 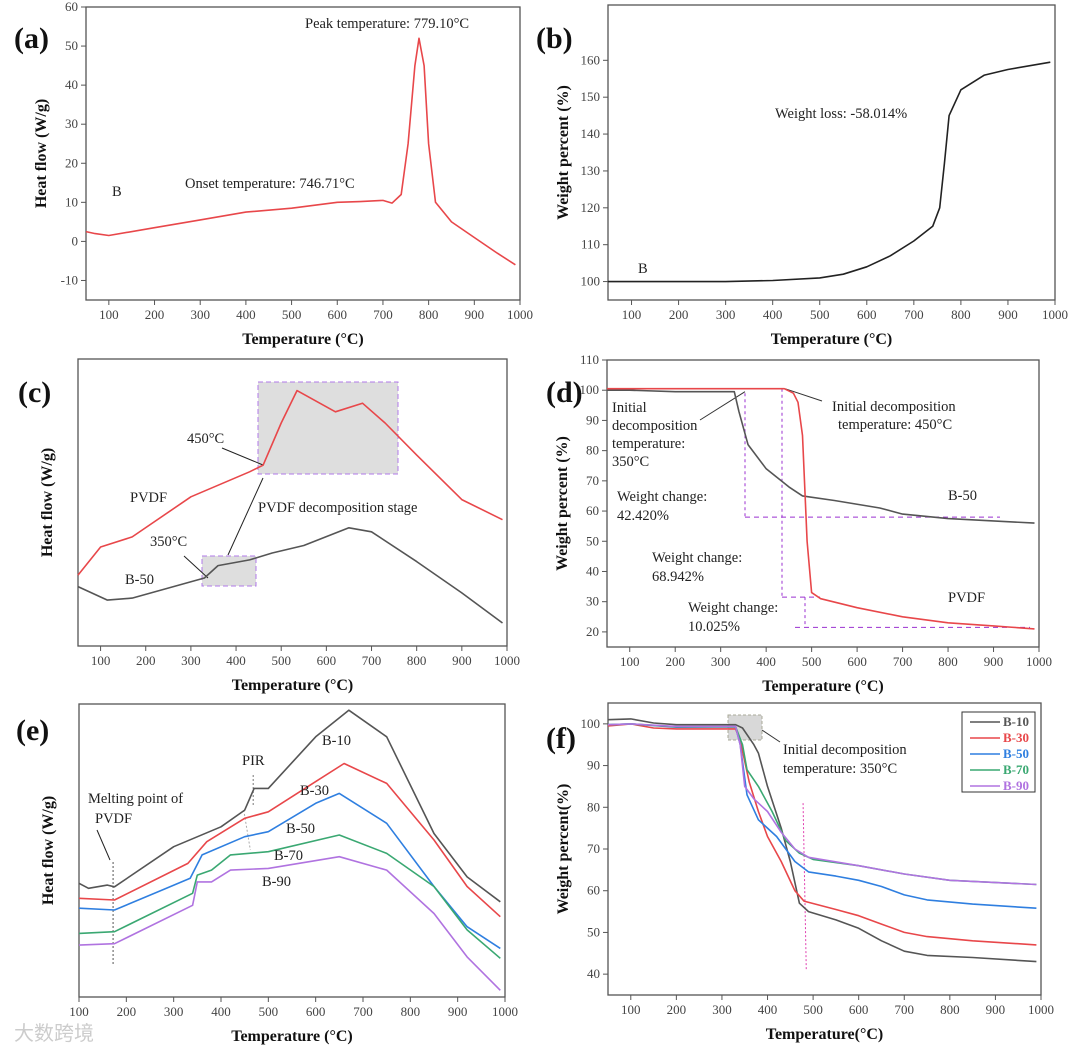 What do you see at coordinates (554, 38) in the screenshot?
I see `panel-label: (b)` at bounding box center [554, 38].